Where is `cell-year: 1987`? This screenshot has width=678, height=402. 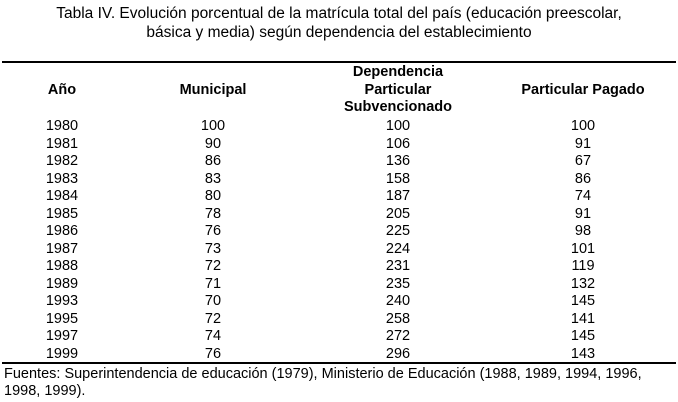 cell-year: 1987 is located at coordinates (62, 248).